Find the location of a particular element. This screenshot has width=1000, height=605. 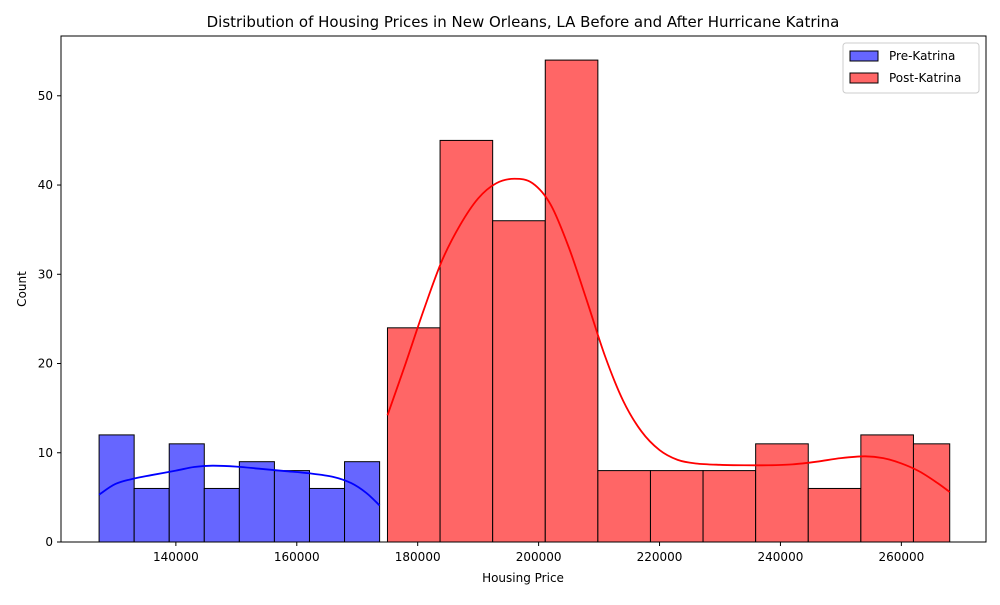

y-tick-label-5: 50 is located at coordinates (45, 96).